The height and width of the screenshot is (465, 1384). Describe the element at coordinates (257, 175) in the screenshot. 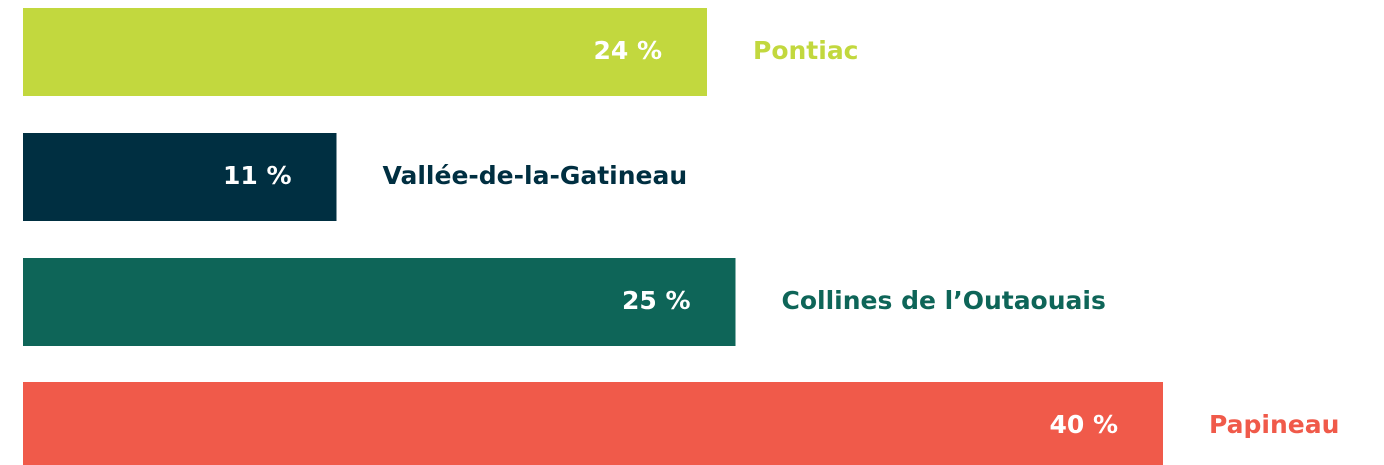

I see `value-label: 11 %` at that location.